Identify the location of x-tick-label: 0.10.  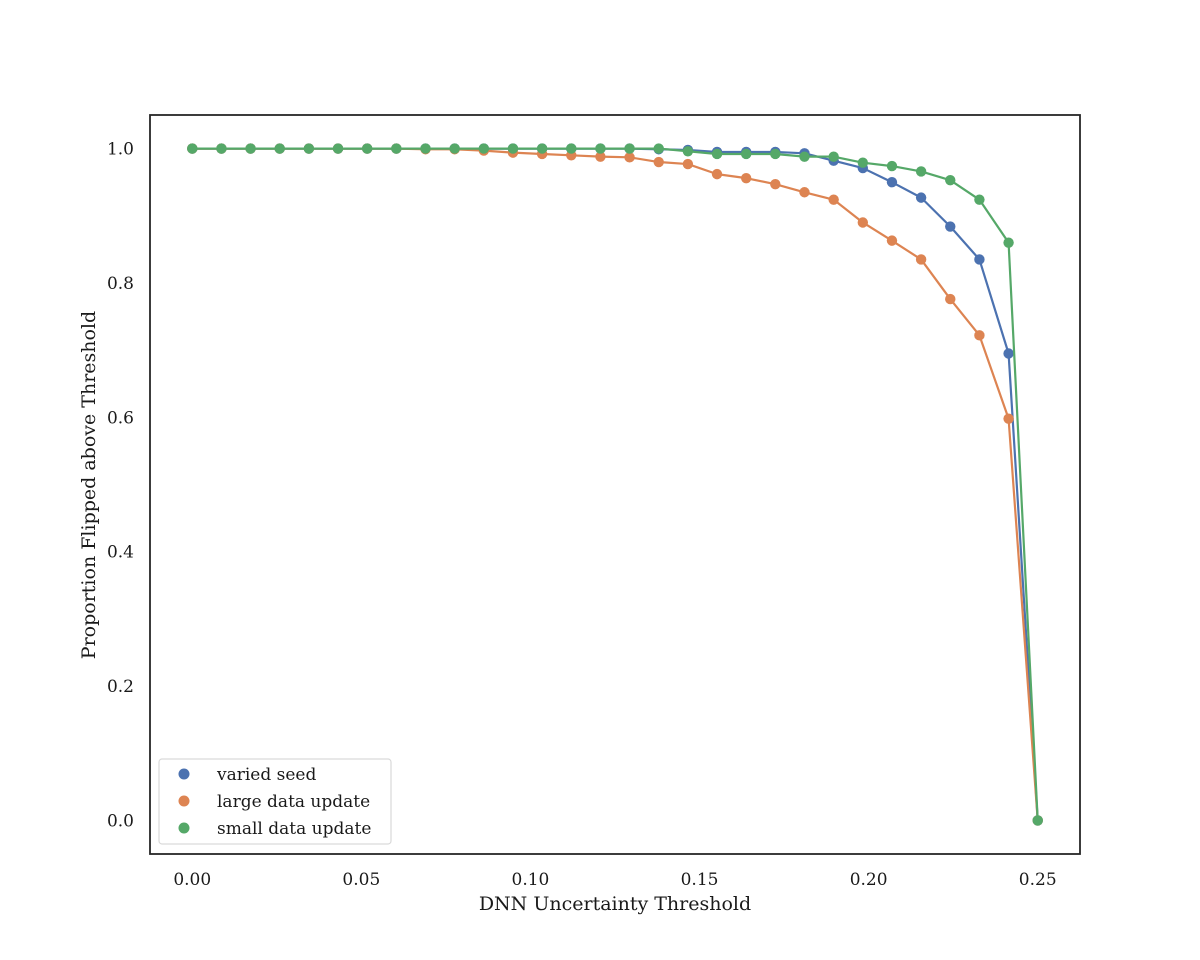
(531, 880).